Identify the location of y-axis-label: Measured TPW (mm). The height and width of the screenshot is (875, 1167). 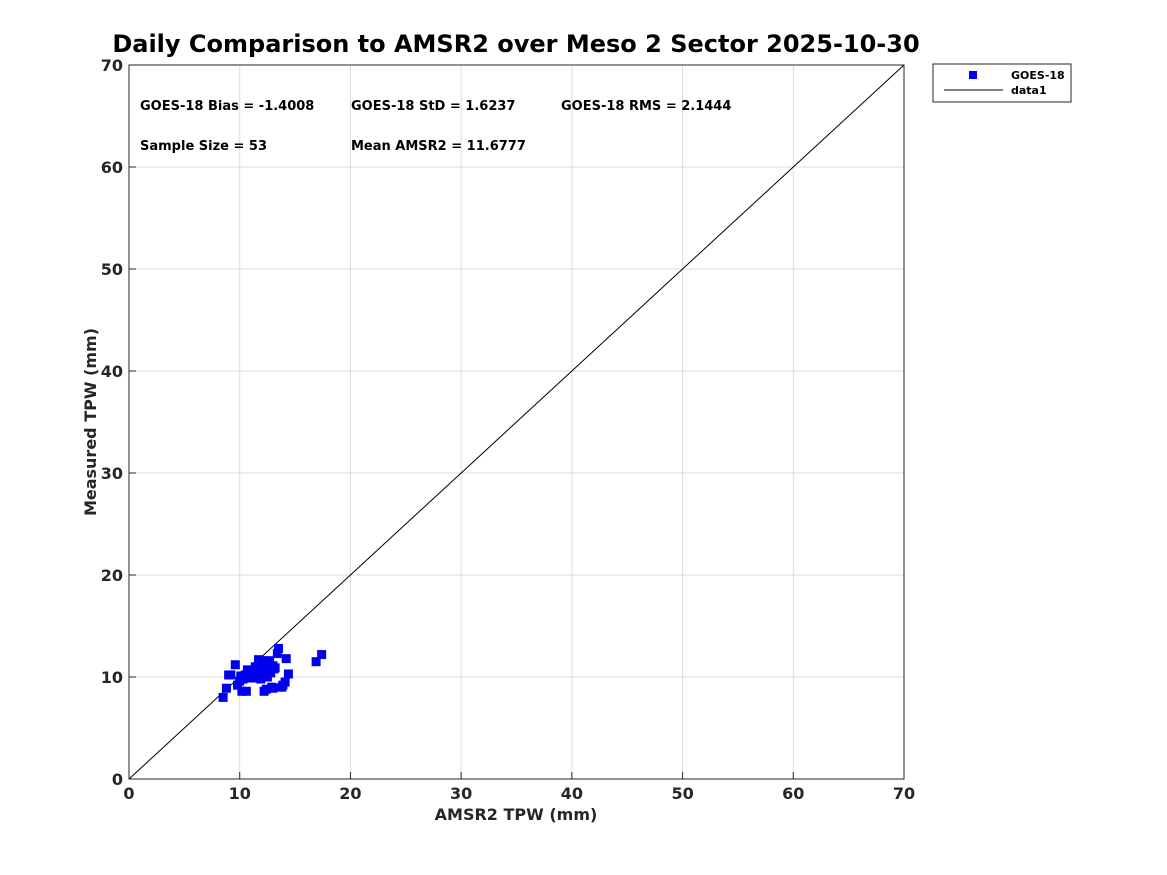
(90, 422).